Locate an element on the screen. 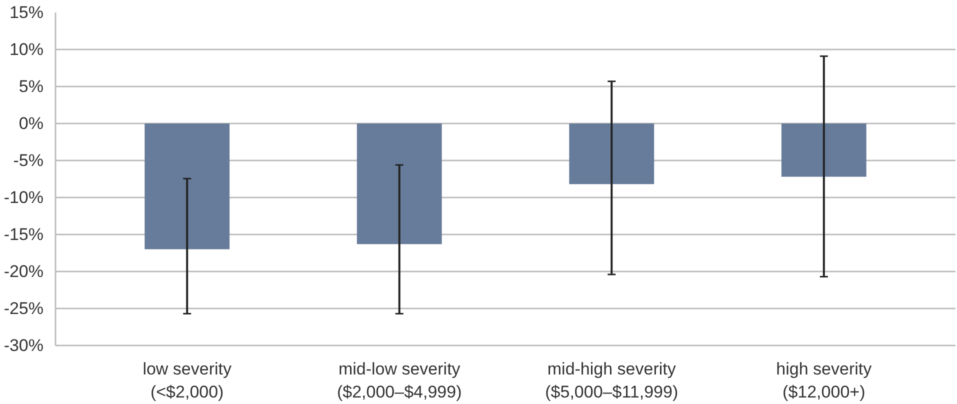  y-tick-label: -25% is located at coordinates (24, 308).